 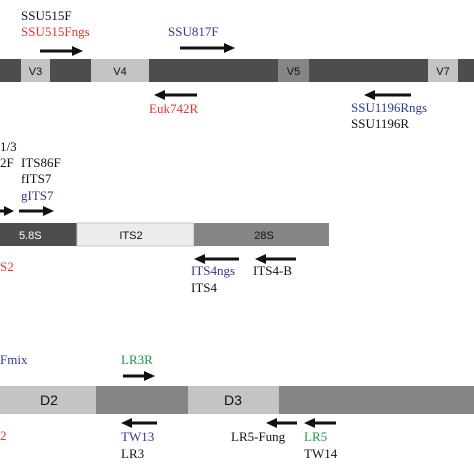 I want to click on primer-ssu1196rngs-label: SSU1196Rngs, so click(x=389, y=107).